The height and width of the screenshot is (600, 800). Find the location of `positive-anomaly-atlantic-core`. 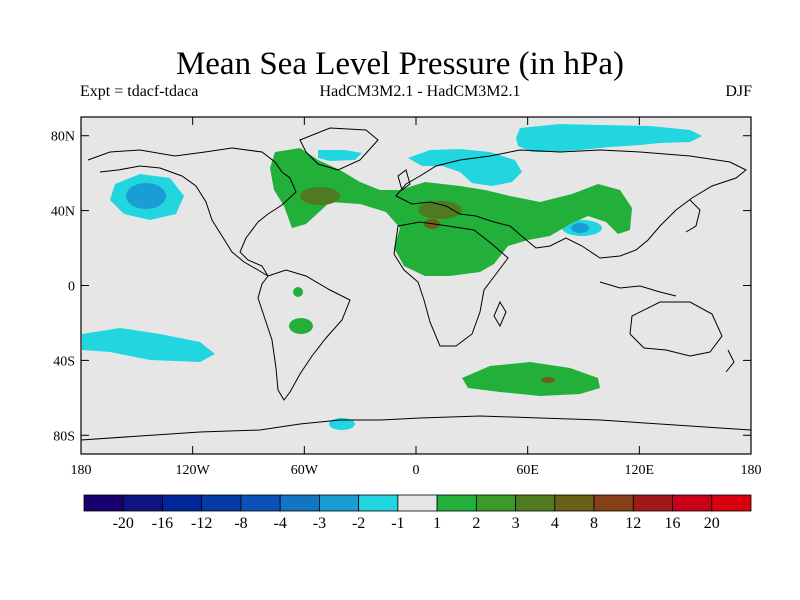

positive-anomaly-atlantic-core is located at coordinates (320, 196).